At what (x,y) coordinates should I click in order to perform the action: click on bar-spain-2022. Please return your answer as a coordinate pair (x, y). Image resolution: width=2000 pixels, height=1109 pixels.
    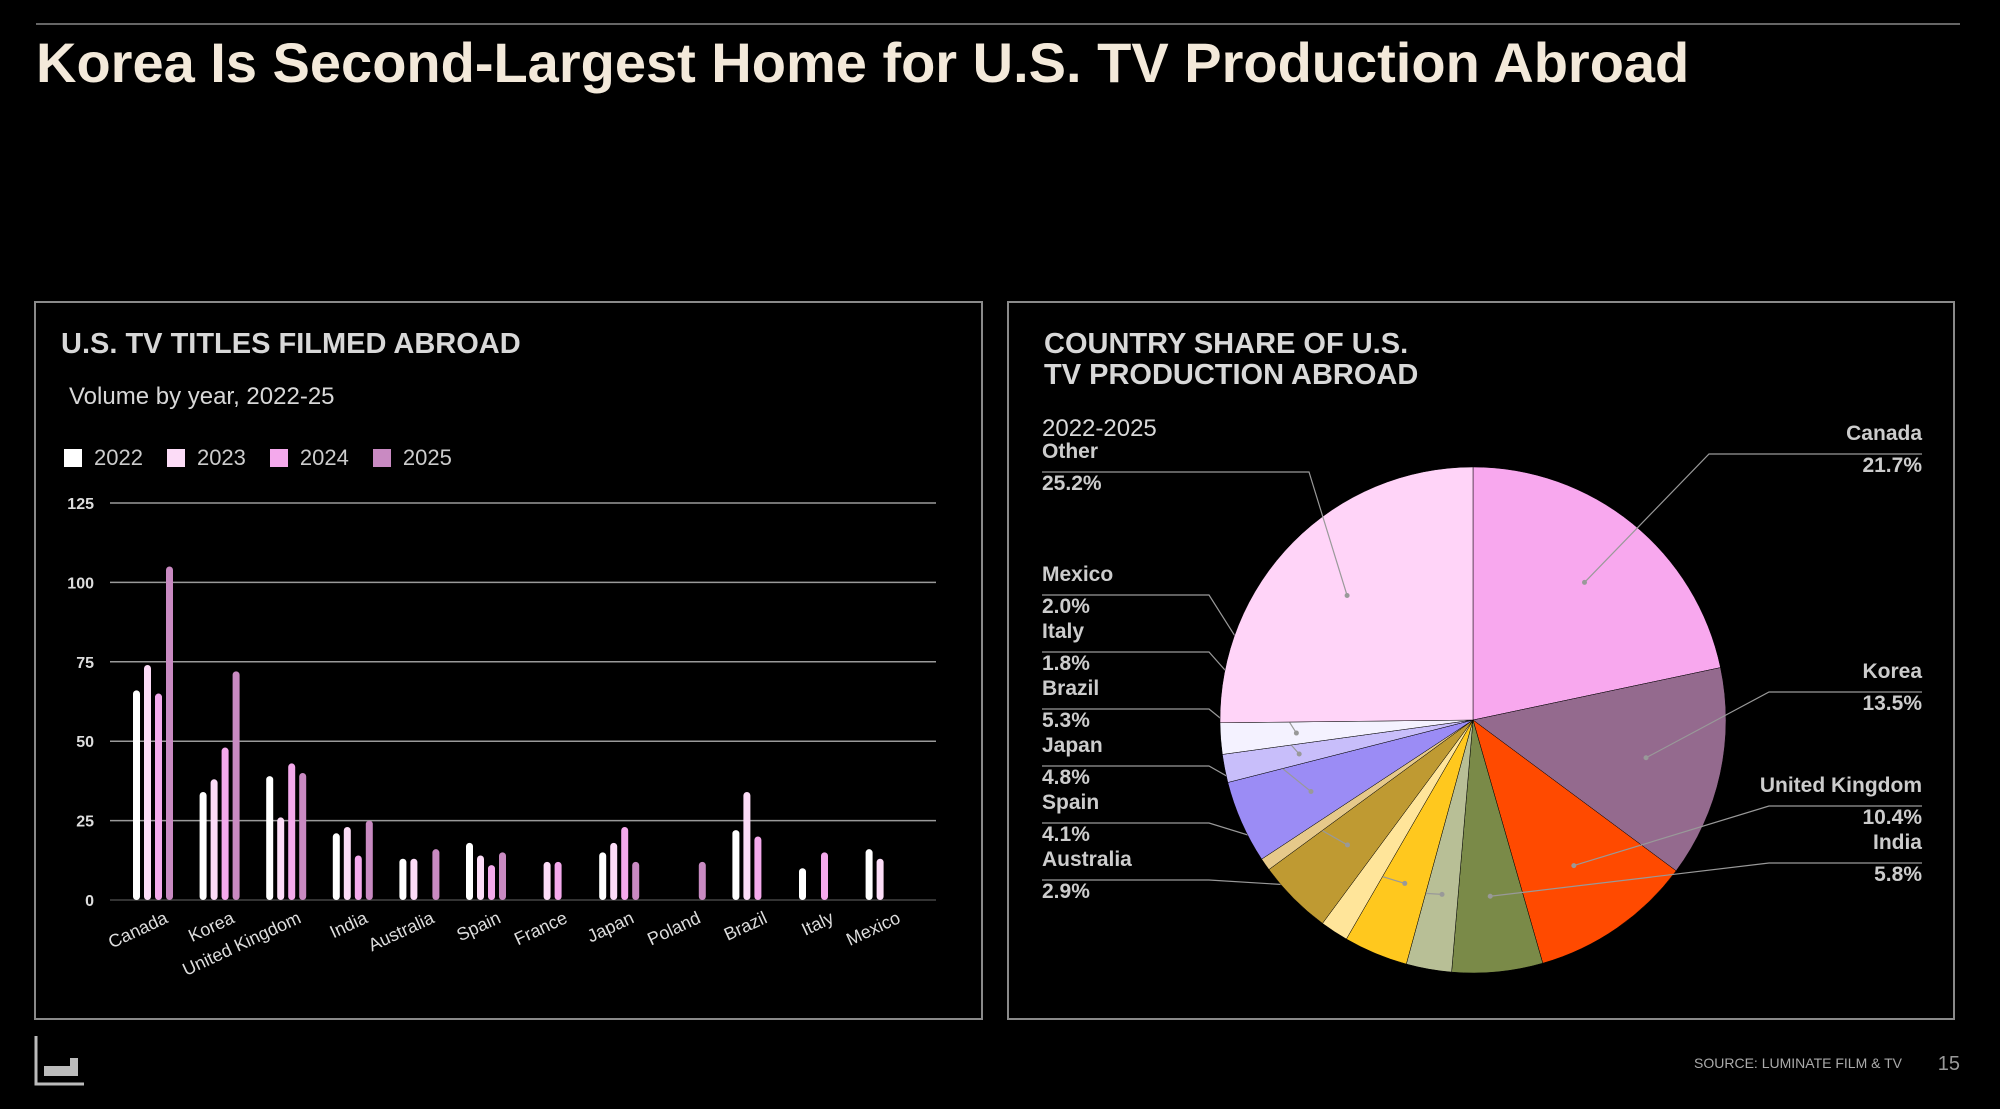
    Looking at the image, I should click on (469, 871).